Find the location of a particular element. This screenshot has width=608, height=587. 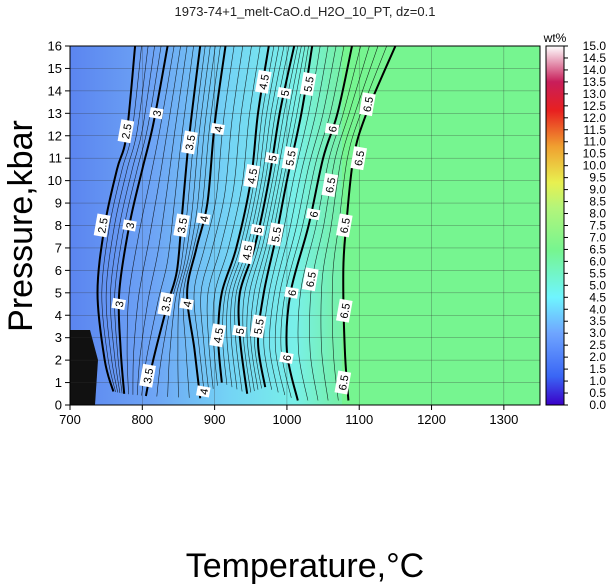

colorbar-tick-label: 7.5 is located at coordinates (597, 226).